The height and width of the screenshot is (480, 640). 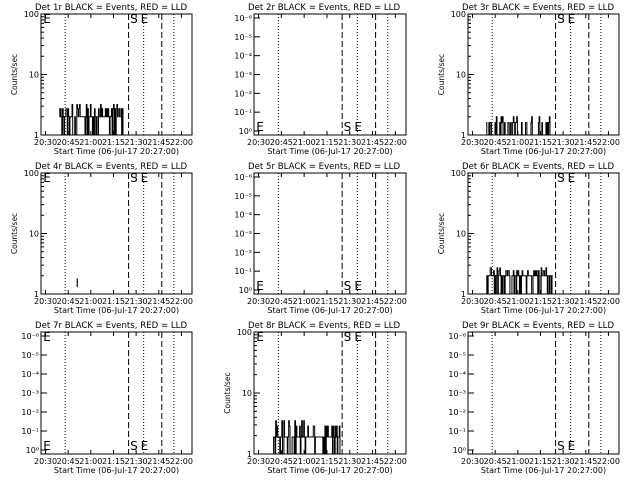 I want to click on panel-title: Det 8r BLACK = Events, RED = LLD, so click(x=324, y=326).